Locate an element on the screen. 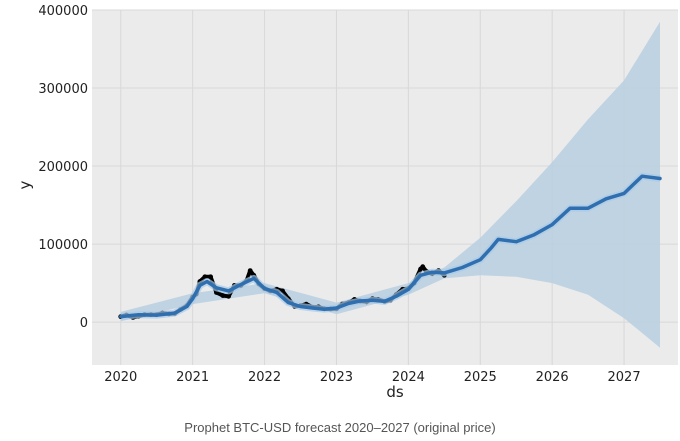 Image resolution: width=680 pixels, height=441 pixels. y-axis-label: y is located at coordinates (25, 184).